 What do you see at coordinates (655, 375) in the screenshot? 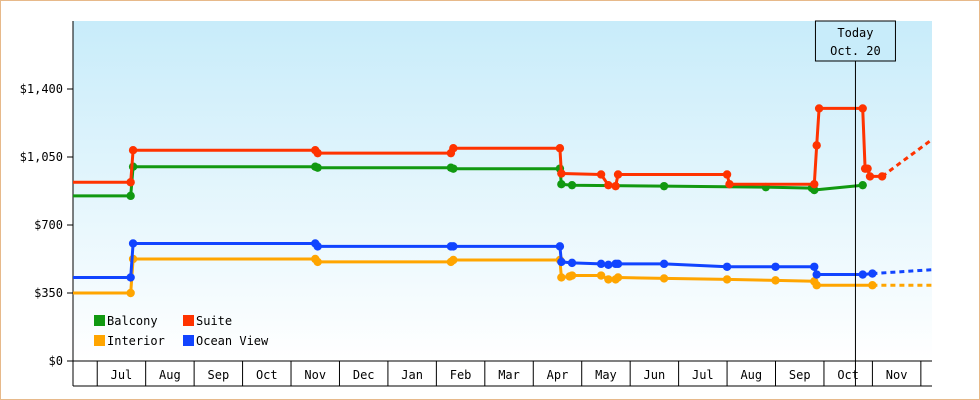
I see `month-label: Jun` at bounding box center [655, 375].